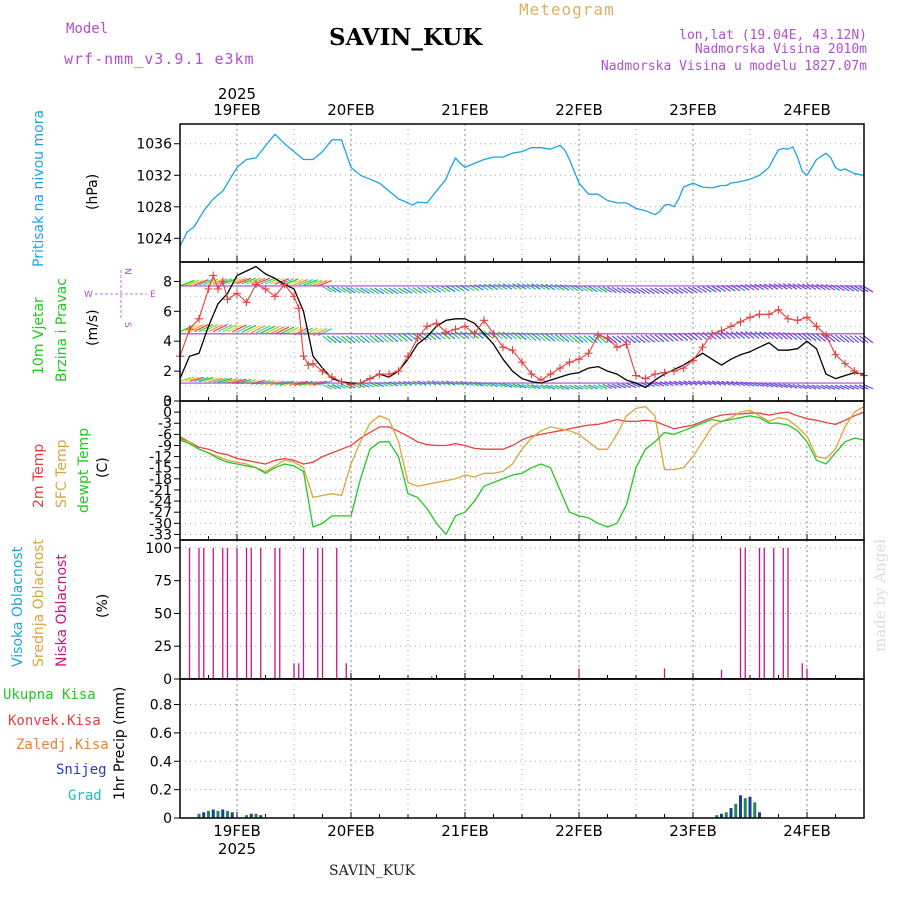 The height and width of the screenshot is (900, 900). What do you see at coordinates (505, 613) in the screenshot?
I see `cloud-panel: 0 25 50 75 100` at bounding box center [505, 613].